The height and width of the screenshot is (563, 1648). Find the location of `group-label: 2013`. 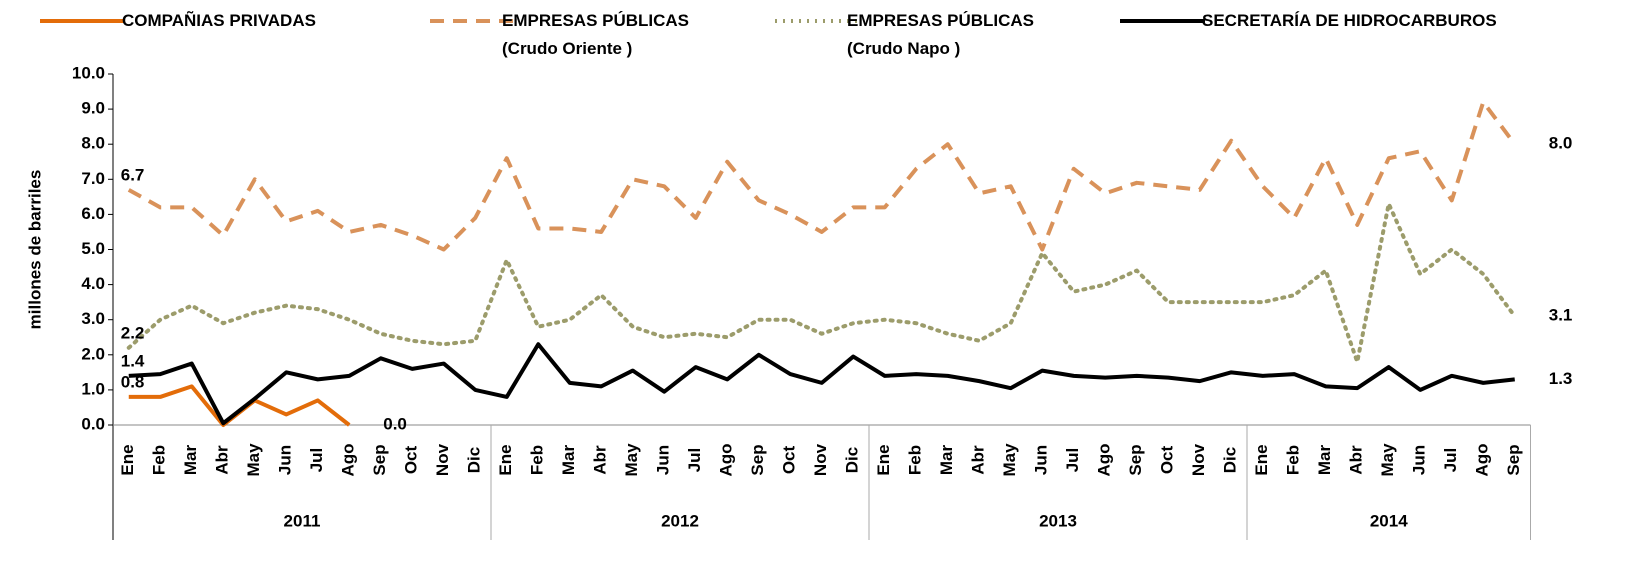

group-label: 2013 is located at coordinates (1058, 520).